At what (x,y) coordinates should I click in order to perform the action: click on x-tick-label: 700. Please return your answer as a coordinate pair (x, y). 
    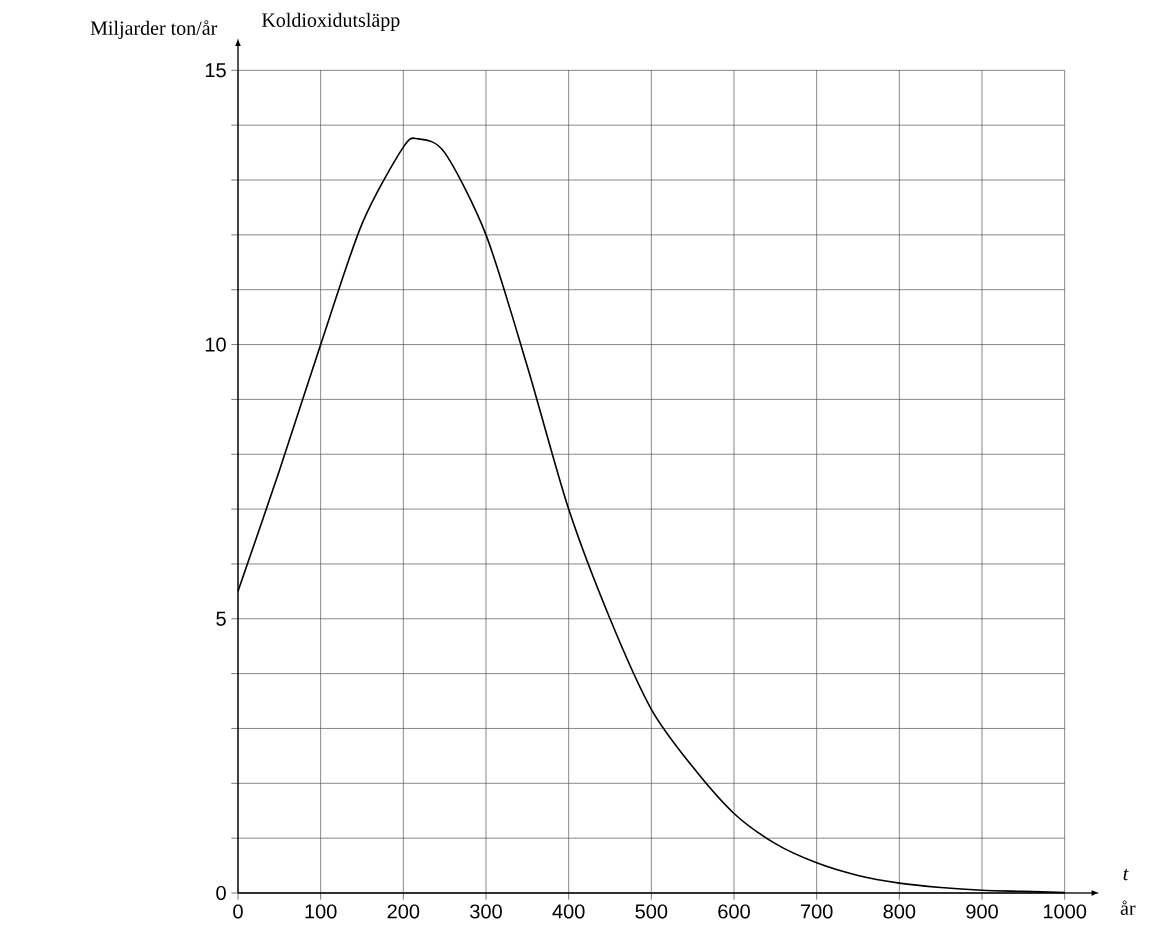
    Looking at the image, I should click on (817, 911).